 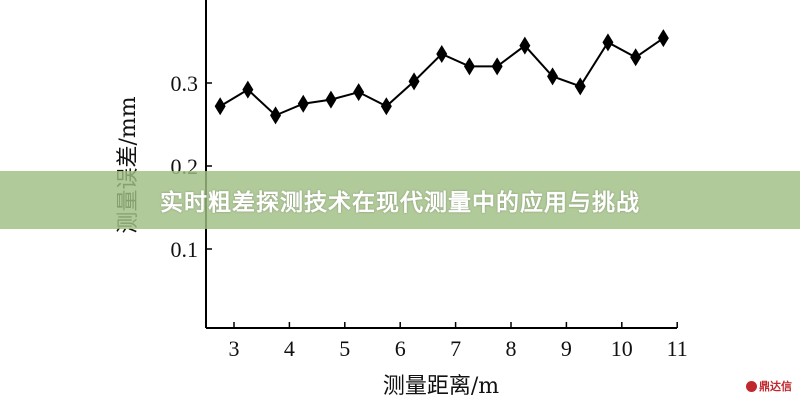 I want to click on x-tick-label: 6, so click(x=400, y=348).